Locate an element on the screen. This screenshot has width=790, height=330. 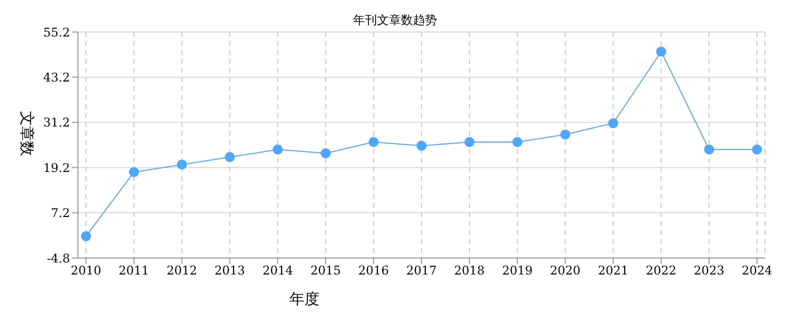
x-tick-label: 2021 is located at coordinates (613, 271).